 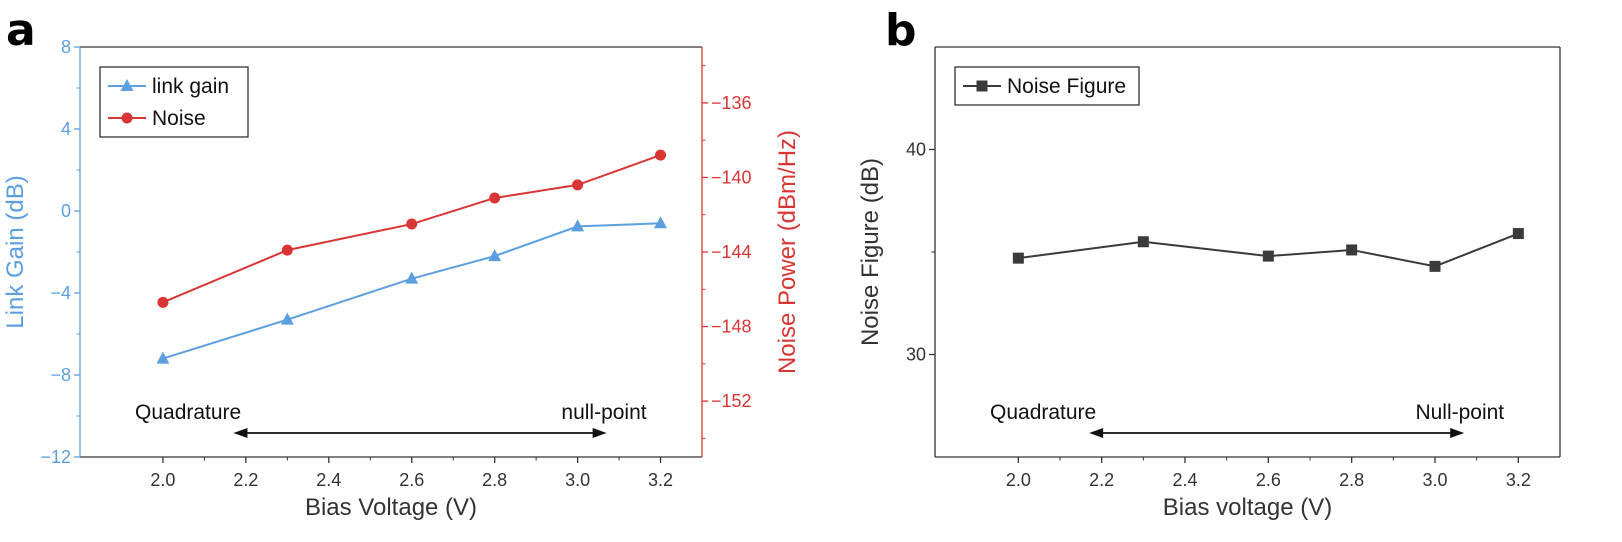 I want to click on y-axis-title: Noise Figure (dB), so click(x=870, y=252).